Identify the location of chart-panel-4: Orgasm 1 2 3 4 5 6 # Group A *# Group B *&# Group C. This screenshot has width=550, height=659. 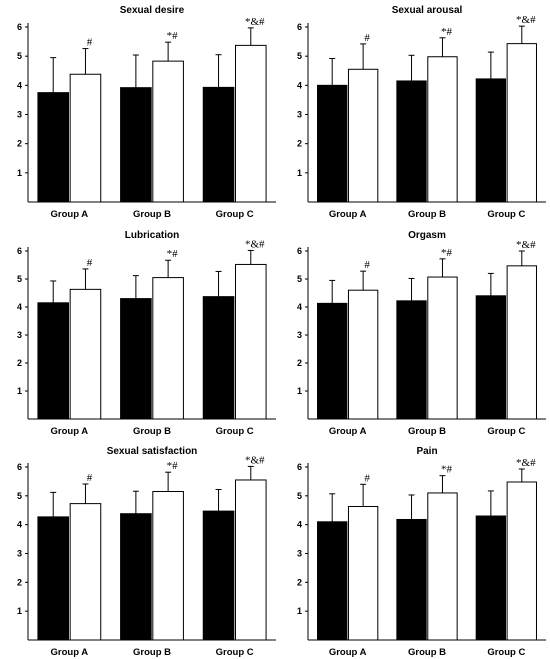
(421, 333).